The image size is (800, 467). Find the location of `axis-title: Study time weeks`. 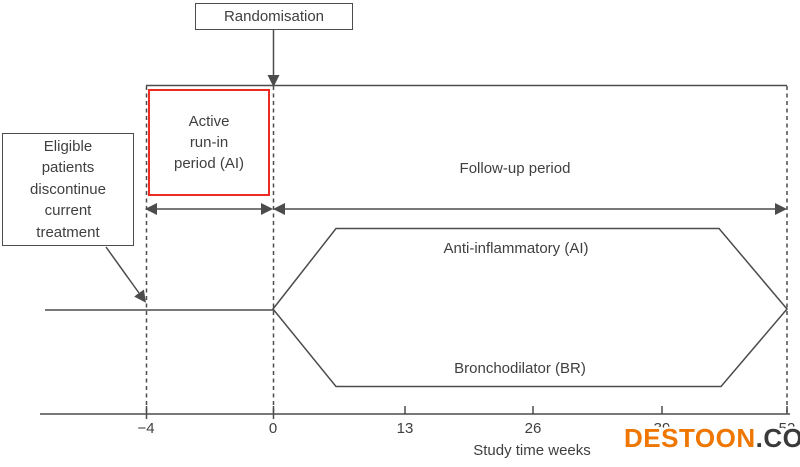

axis-title: Study time weeks is located at coordinates (532, 450).